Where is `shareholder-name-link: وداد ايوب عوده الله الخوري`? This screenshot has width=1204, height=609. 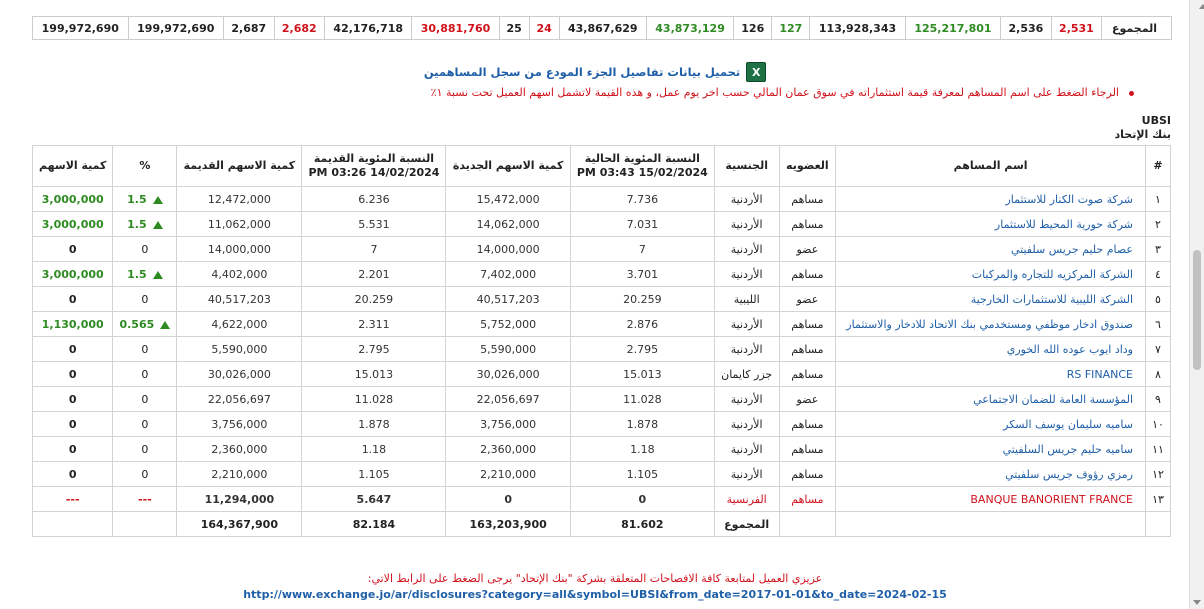 shareholder-name-link: وداد ايوب عوده الله الخوري is located at coordinates (990, 349).